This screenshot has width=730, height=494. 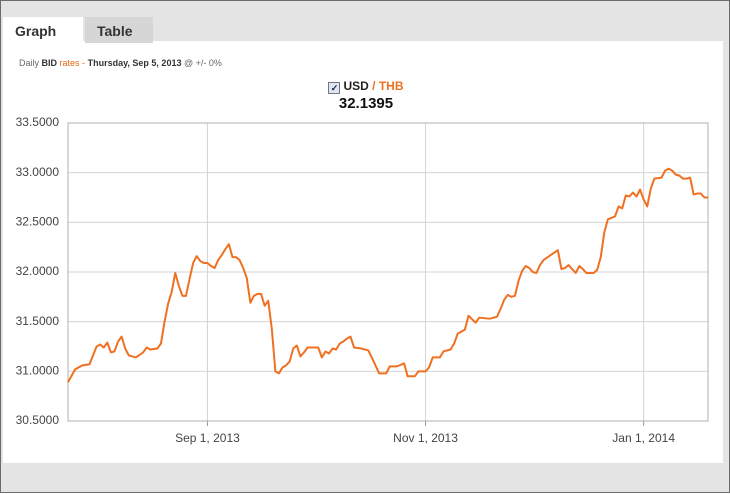 I want to click on caption-middle: rates -, so click(x=72, y=63).